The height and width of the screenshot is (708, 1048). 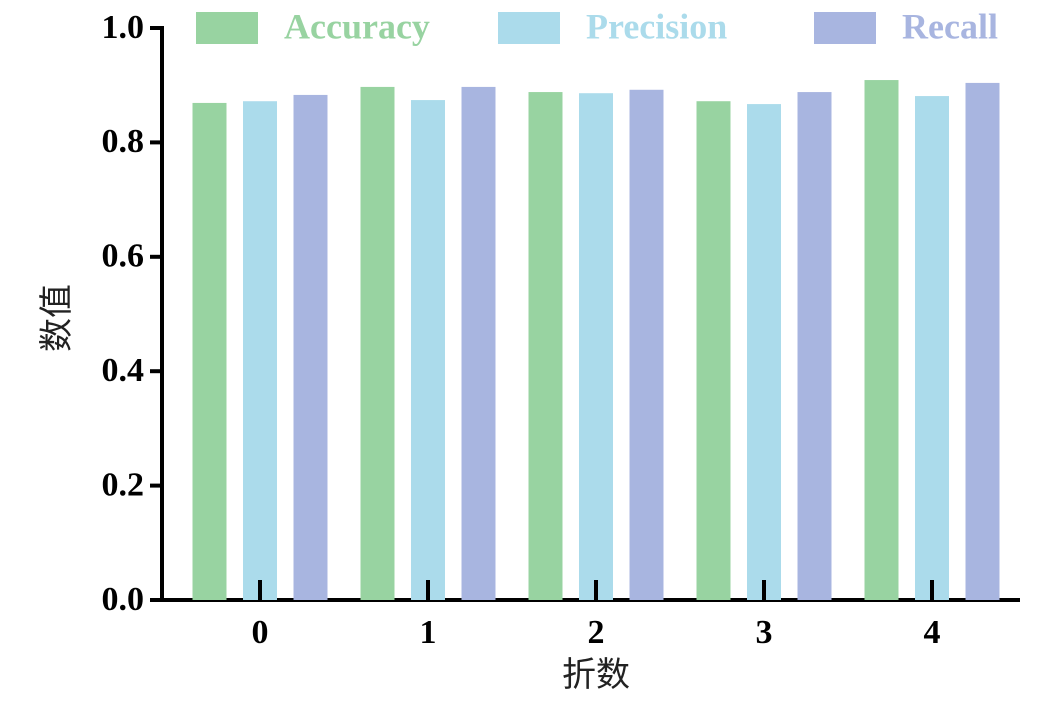 What do you see at coordinates (596, 632) in the screenshot?
I see `x-tick-label: 2` at bounding box center [596, 632].